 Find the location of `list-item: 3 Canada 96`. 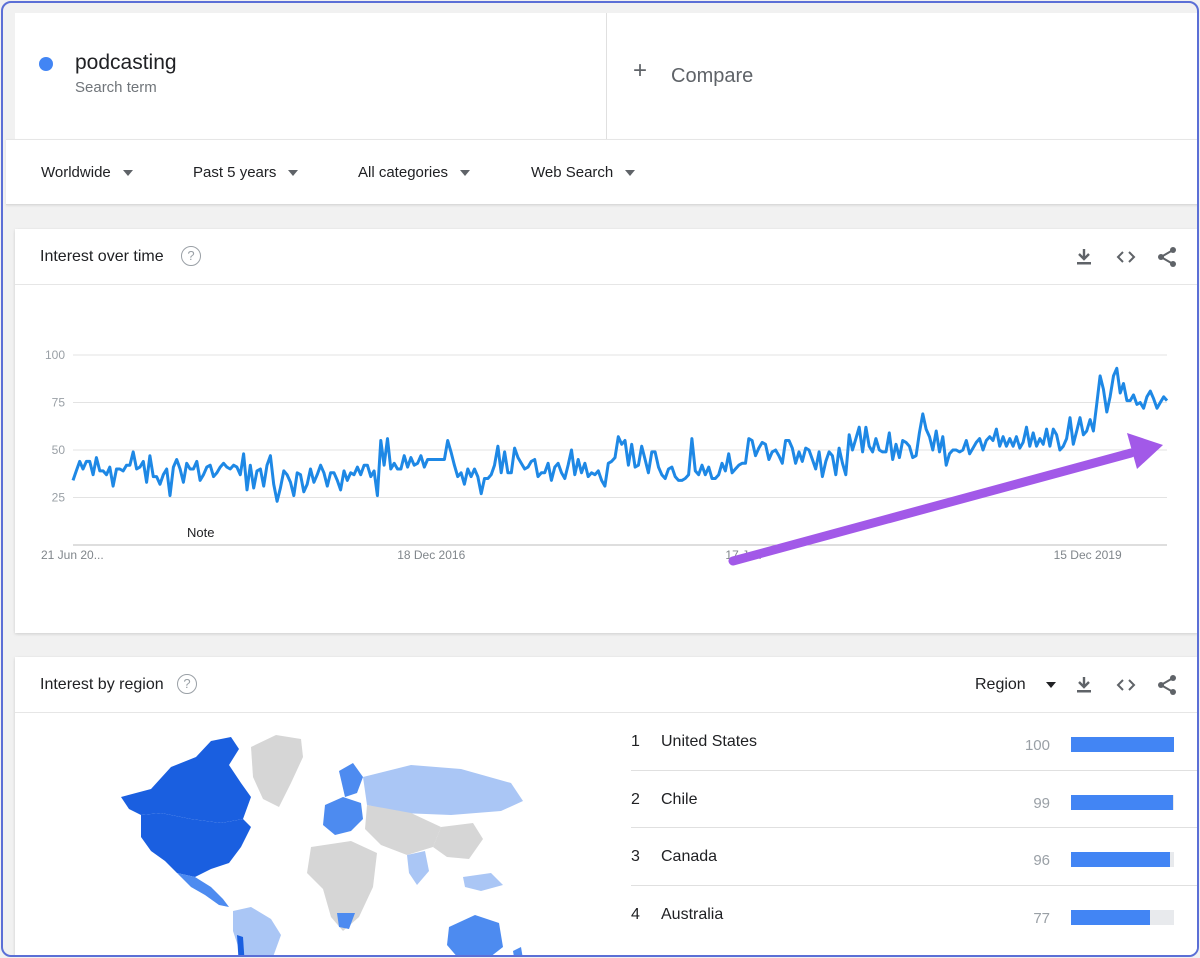

list-item: 3 Canada 96 is located at coordinates (914, 857).